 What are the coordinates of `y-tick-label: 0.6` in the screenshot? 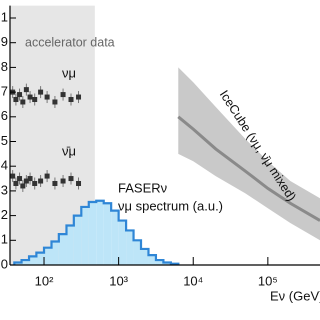 It's located at (4, 115).